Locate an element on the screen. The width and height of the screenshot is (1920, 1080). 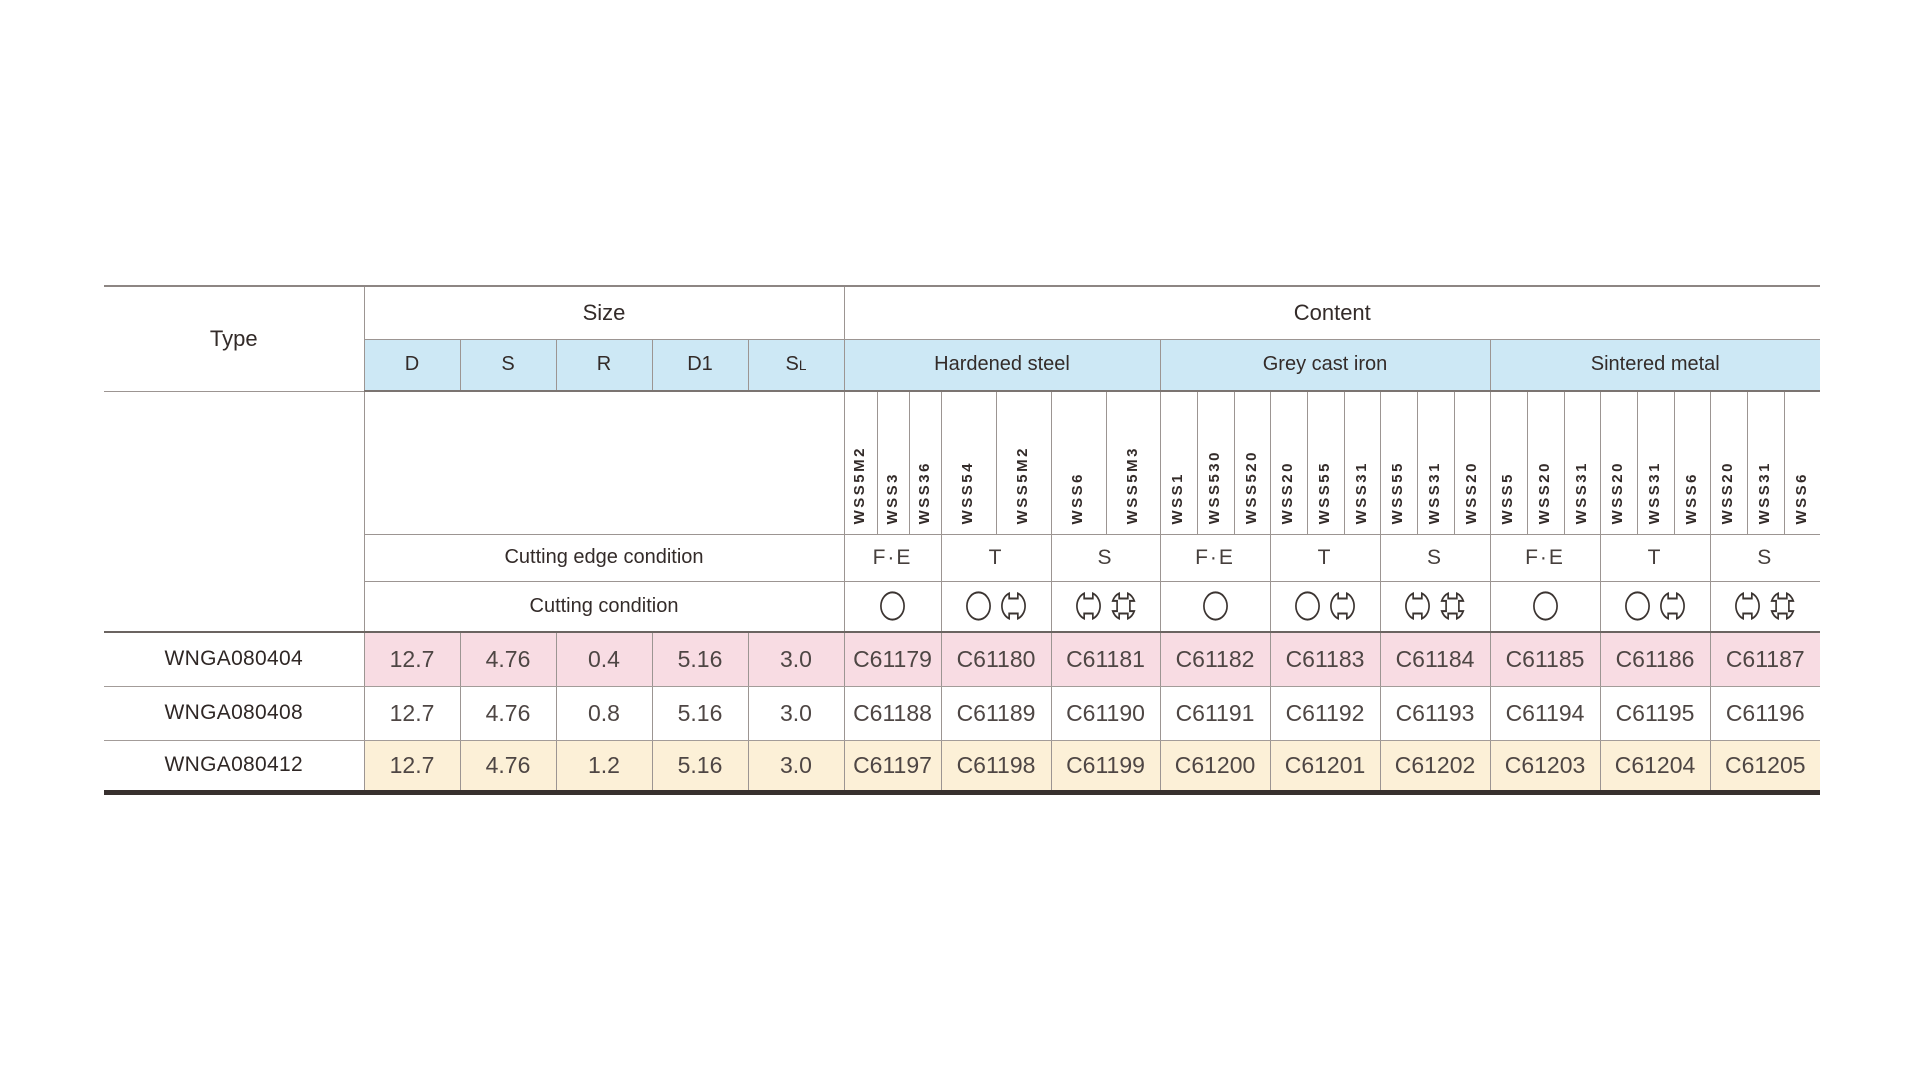
catalog-code-cell: C61196 is located at coordinates (1765, 713).